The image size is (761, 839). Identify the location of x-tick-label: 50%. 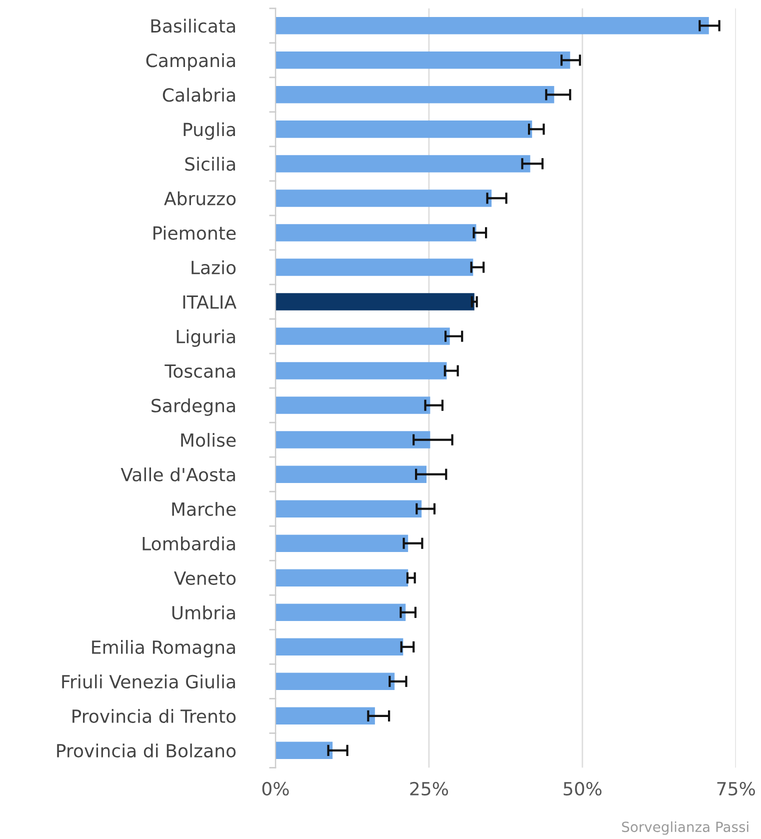
(583, 789).